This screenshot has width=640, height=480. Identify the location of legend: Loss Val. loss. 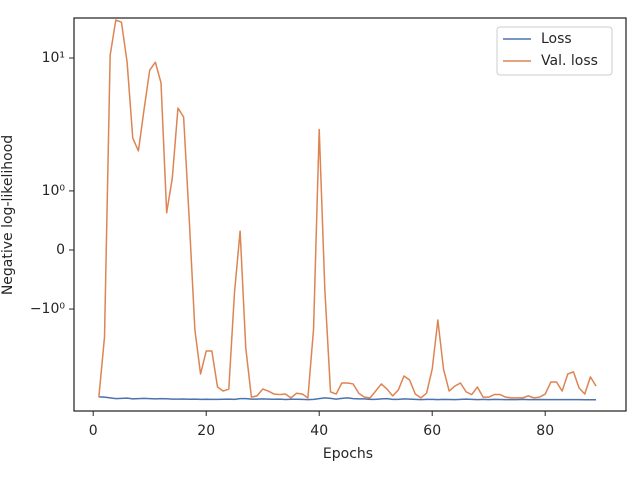
(554, 51).